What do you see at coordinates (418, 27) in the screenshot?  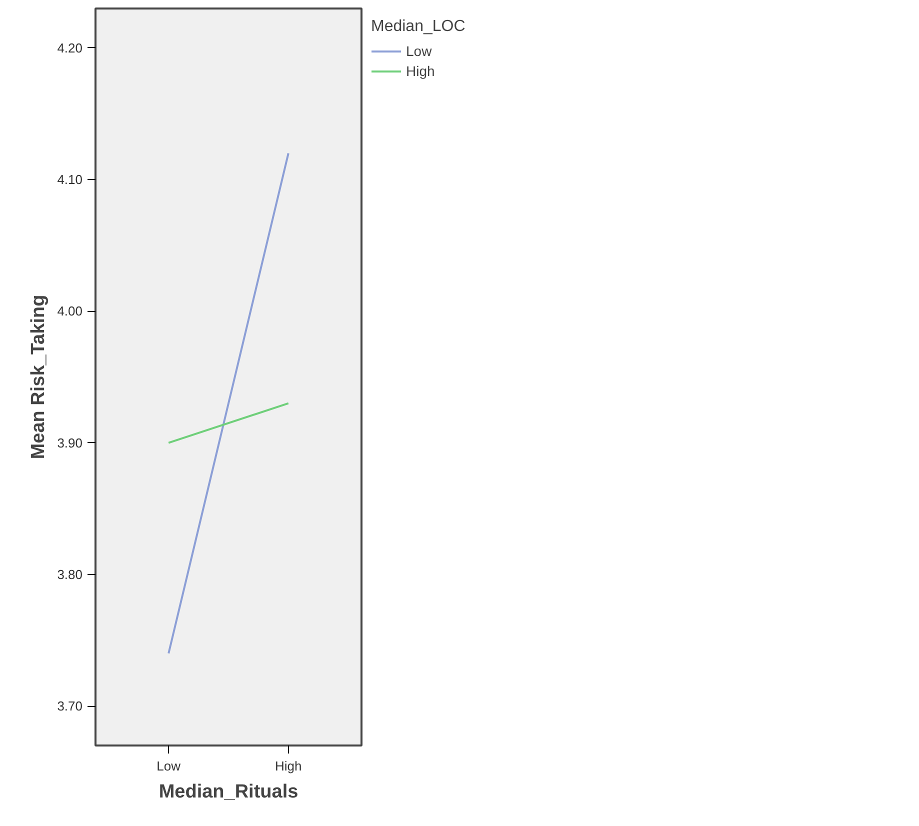 I see `legend-title: Median_LOC` at bounding box center [418, 27].